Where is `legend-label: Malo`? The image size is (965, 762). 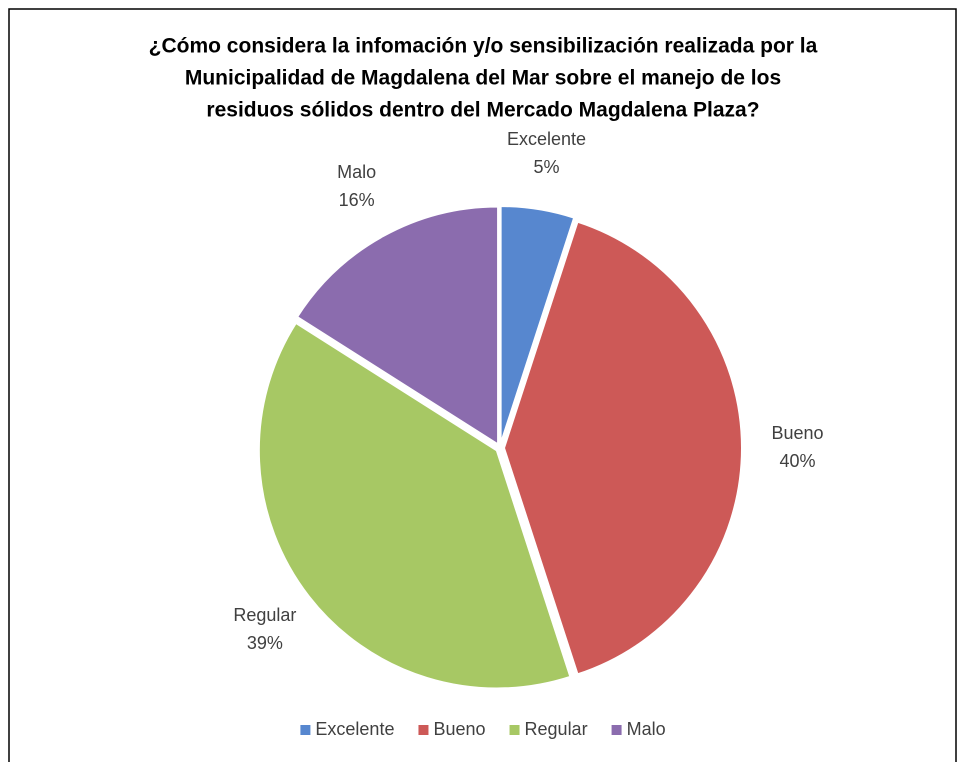 legend-label: Malo is located at coordinates (646, 729).